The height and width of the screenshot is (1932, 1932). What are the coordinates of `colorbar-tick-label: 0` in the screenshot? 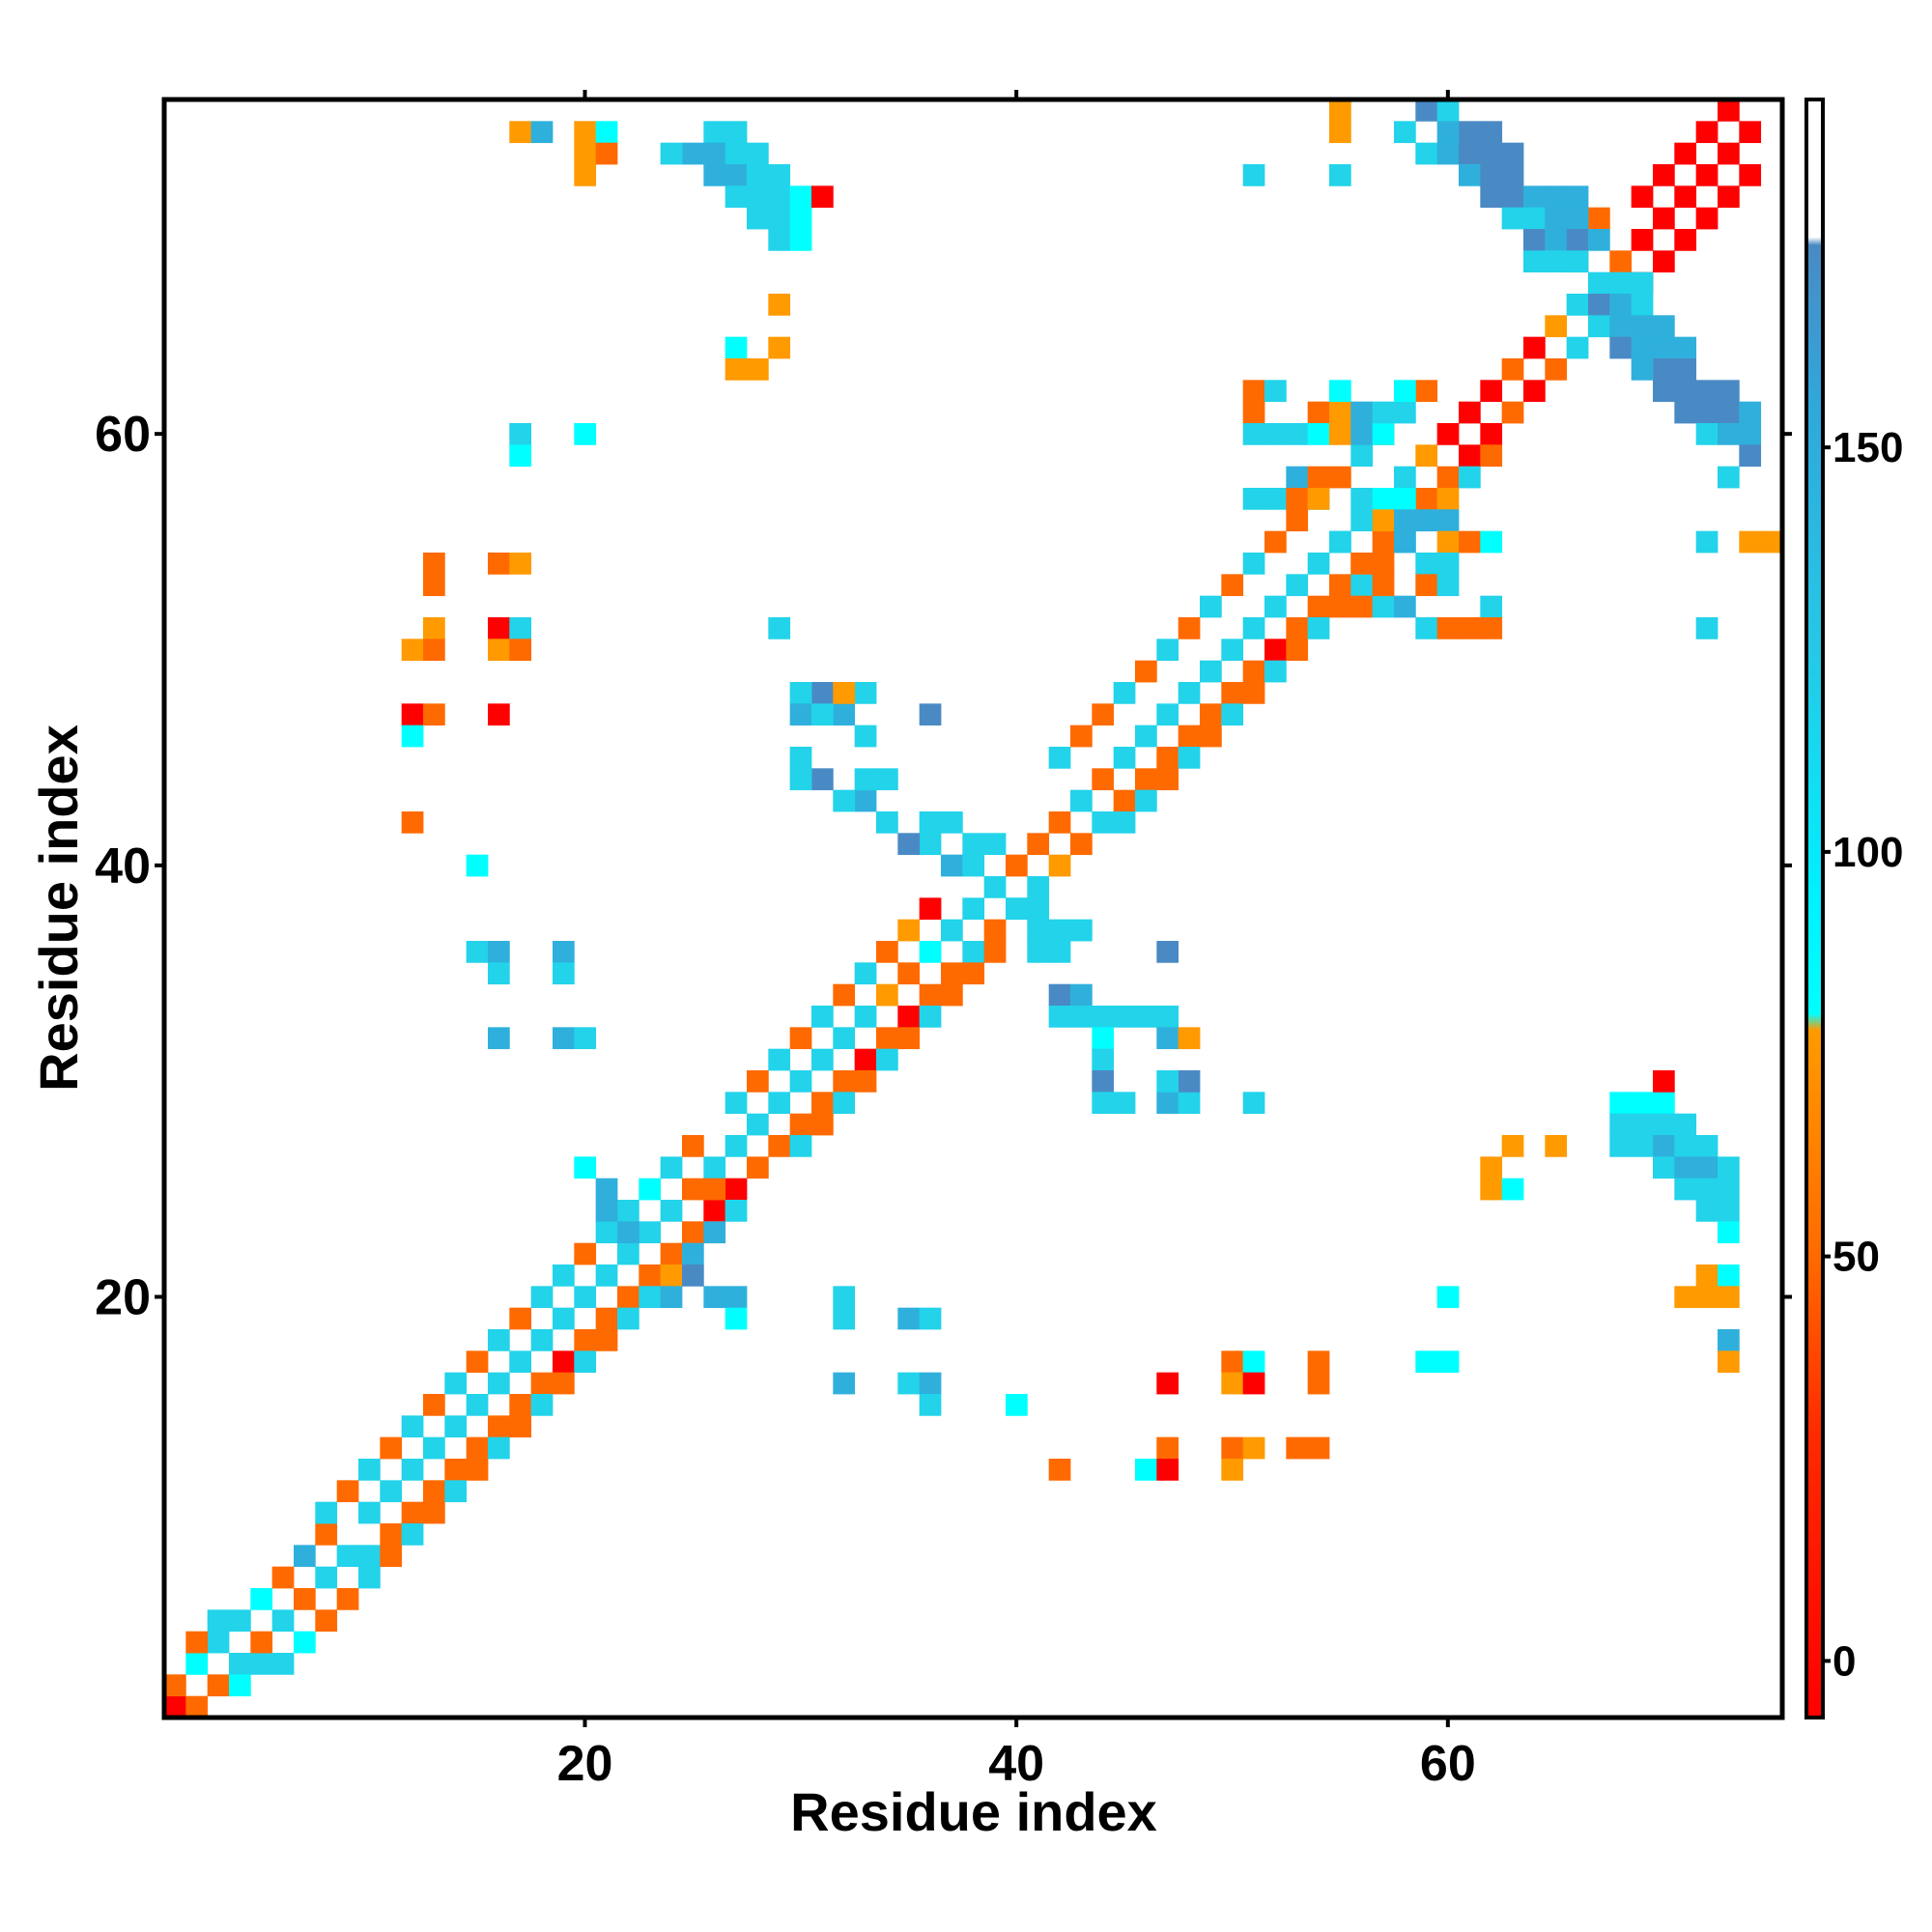 It's located at (1844, 1661).